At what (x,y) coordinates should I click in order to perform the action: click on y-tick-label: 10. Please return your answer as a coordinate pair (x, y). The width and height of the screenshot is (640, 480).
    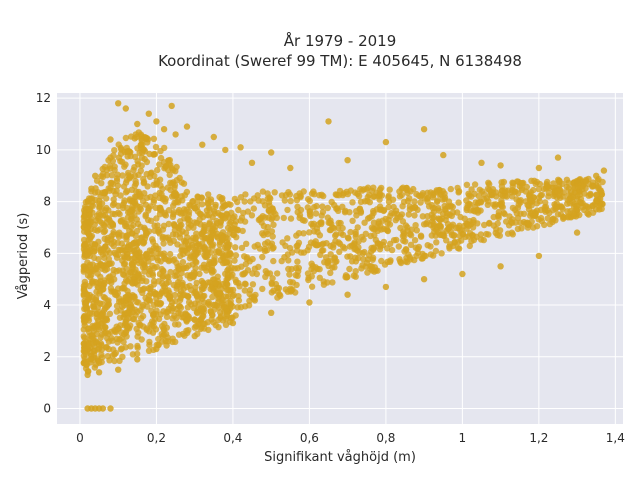
    Looking at the image, I should click on (43, 150).